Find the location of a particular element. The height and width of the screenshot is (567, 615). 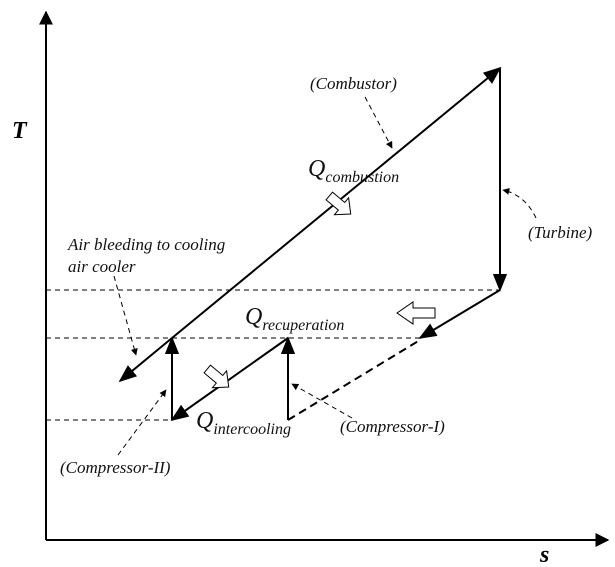

q-intercooling: Qintercooling is located at coordinates (243, 423).